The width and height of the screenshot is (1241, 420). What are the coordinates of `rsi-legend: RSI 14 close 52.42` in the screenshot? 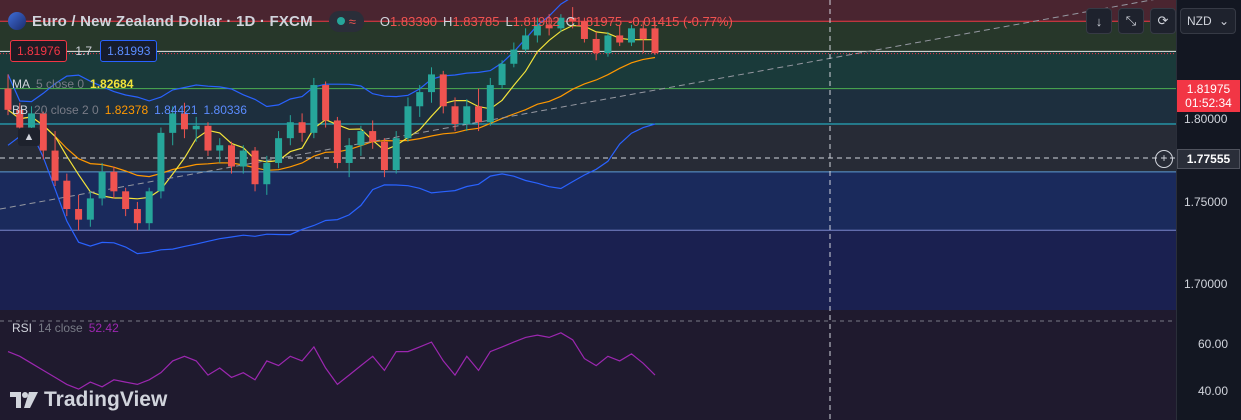 It's located at (65, 328).